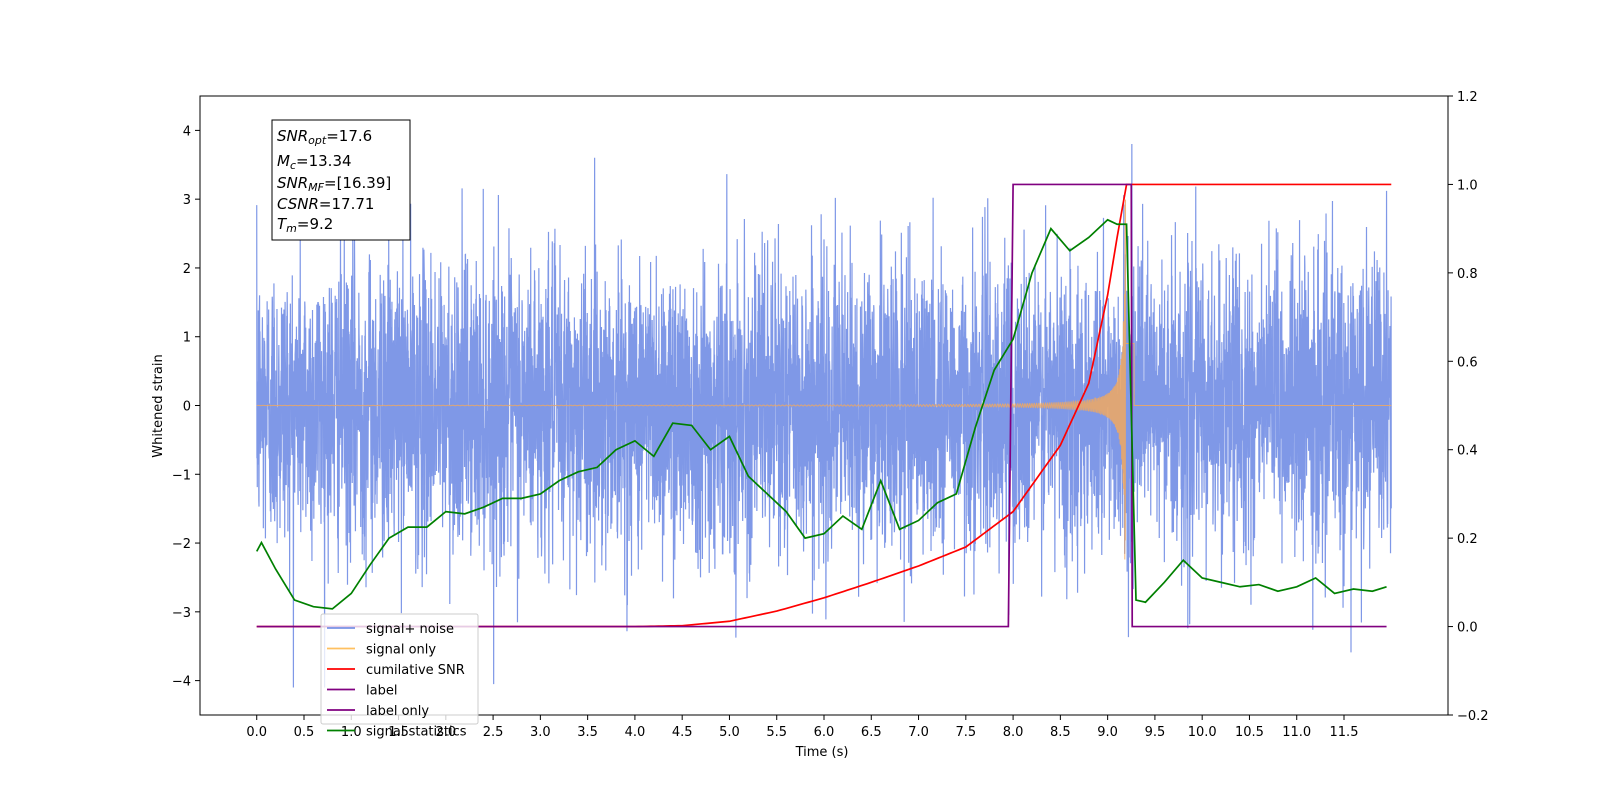 The width and height of the screenshot is (1600, 800). I want to click on annotation-frame, so click(341, 180).